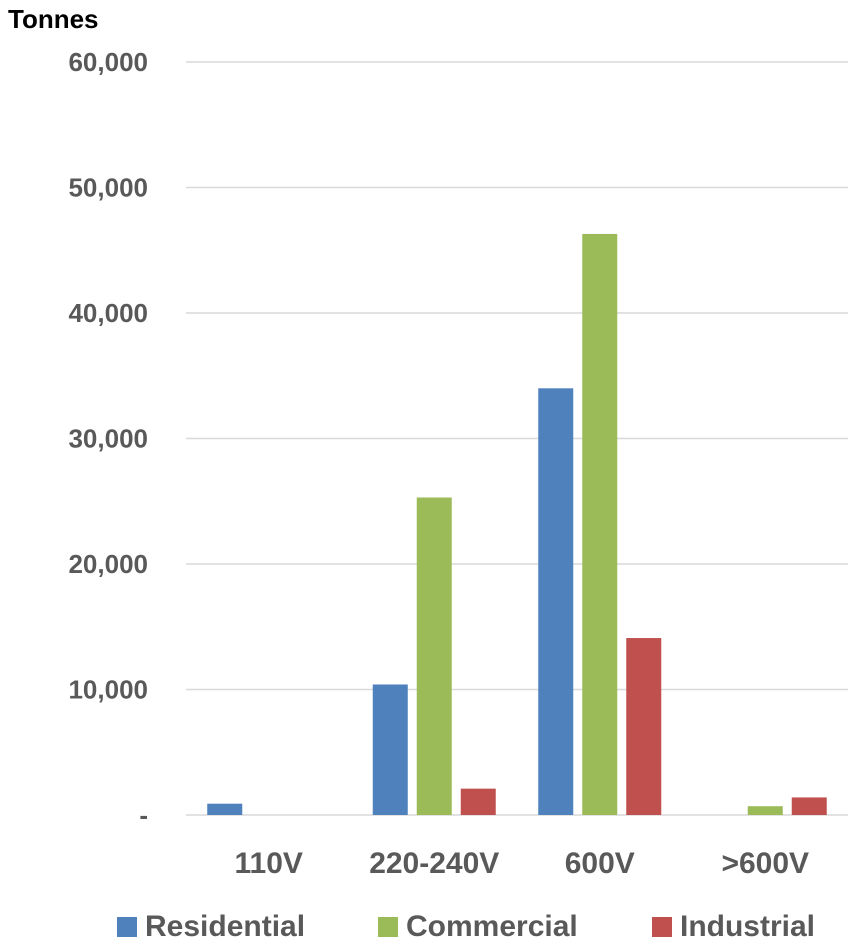 The height and width of the screenshot is (946, 852). What do you see at coordinates (388, 927) in the screenshot?
I see `legend-swatch-commercial` at bounding box center [388, 927].